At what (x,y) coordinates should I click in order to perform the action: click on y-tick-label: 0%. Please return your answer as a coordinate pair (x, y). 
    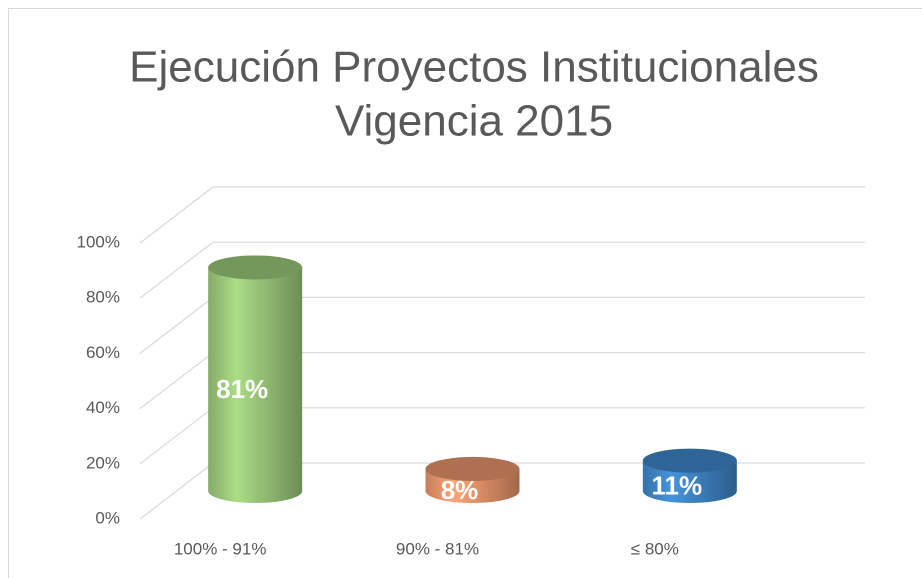
    Looking at the image, I should click on (107, 517).